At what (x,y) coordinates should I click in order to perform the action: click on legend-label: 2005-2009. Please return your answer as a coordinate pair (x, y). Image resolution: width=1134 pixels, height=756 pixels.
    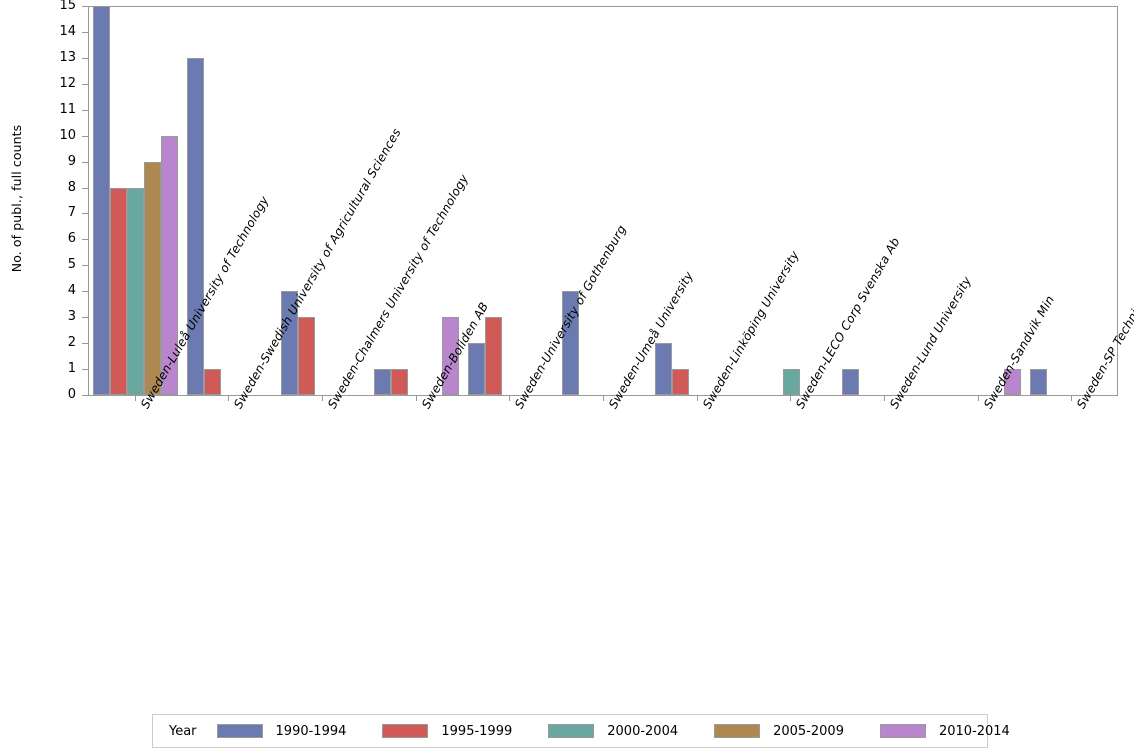
    Looking at the image, I should click on (808, 731).